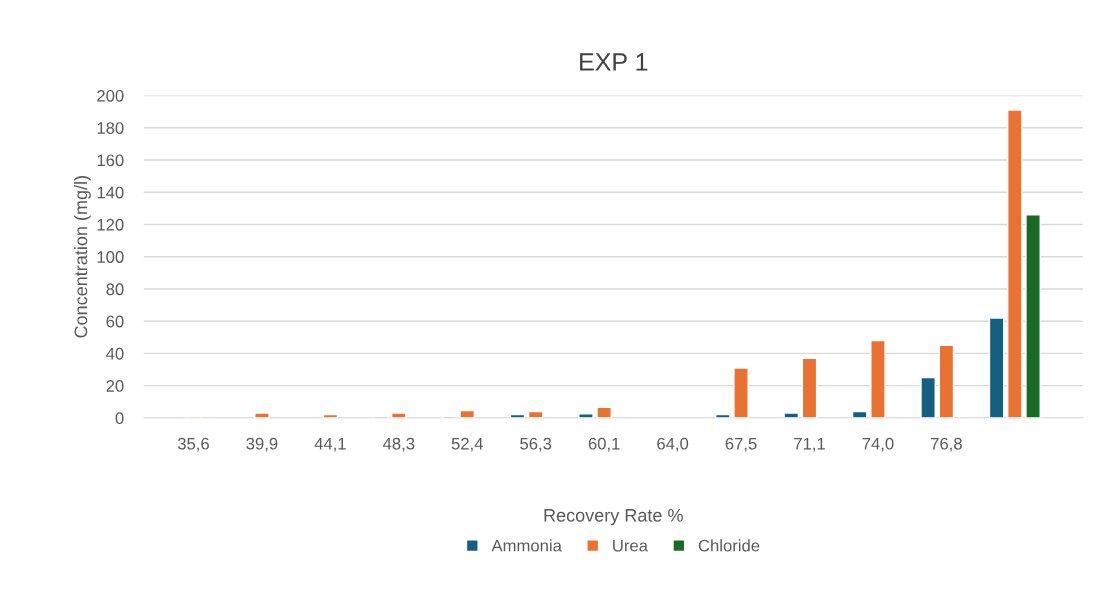 Image resolution: width=1105 pixels, height=597 pixels. I want to click on x-tick-label: 64,0, so click(673, 444).